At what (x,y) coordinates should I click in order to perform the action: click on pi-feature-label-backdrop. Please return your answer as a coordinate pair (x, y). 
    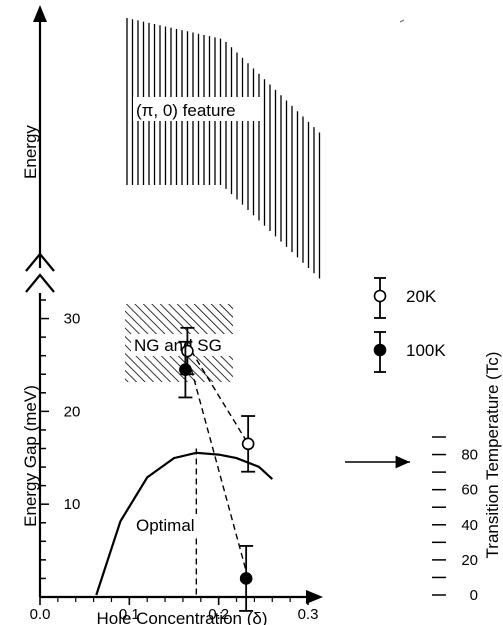
    Looking at the image, I should click on (197, 109).